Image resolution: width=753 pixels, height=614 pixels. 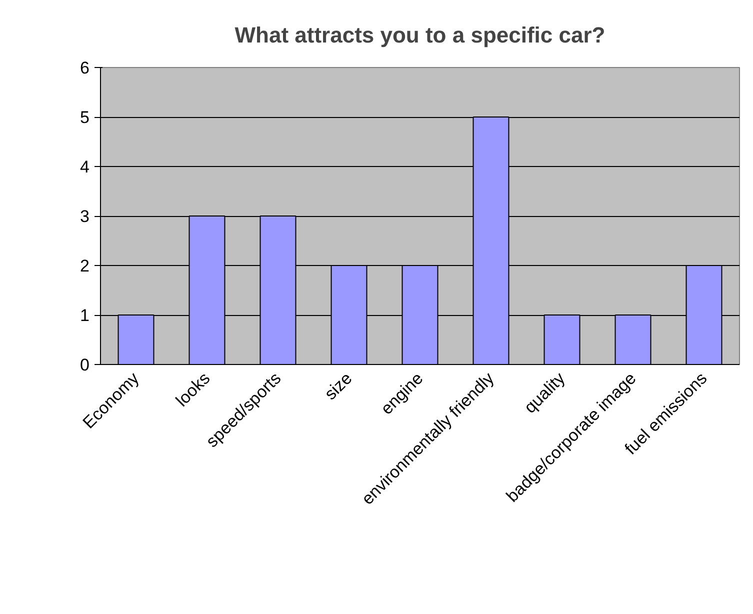 I want to click on y-tick-label: 0, so click(x=85, y=365).